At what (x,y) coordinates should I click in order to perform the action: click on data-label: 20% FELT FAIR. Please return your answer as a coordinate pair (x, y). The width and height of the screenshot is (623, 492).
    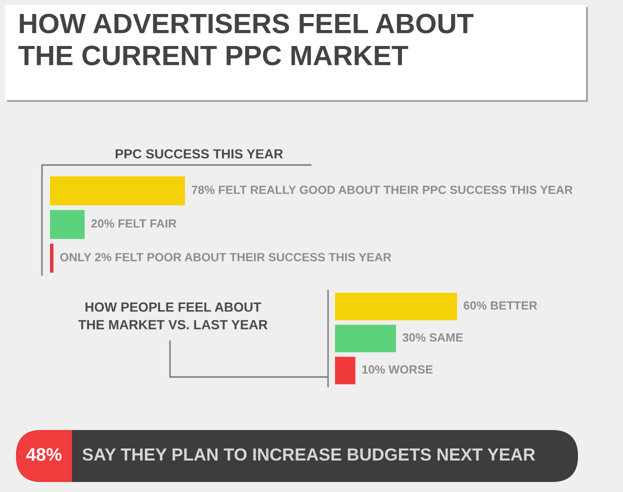
    Looking at the image, I should click on (133, 223).